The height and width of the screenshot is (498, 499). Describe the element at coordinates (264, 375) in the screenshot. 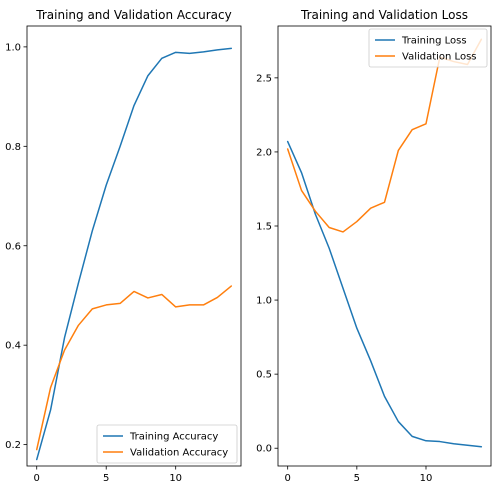

I see `y-tick-label: 0.5` at that location.